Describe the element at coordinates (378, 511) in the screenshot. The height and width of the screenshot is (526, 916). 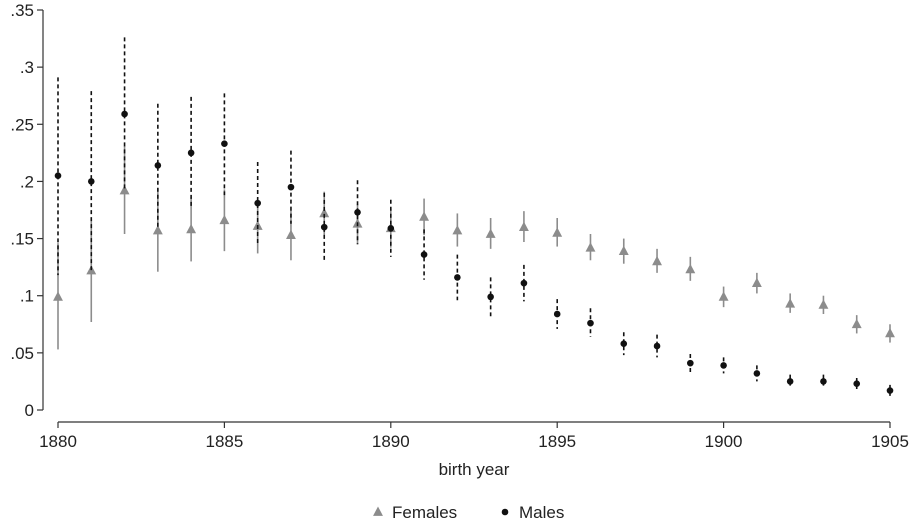
I see `legend-marker-females` at that location.